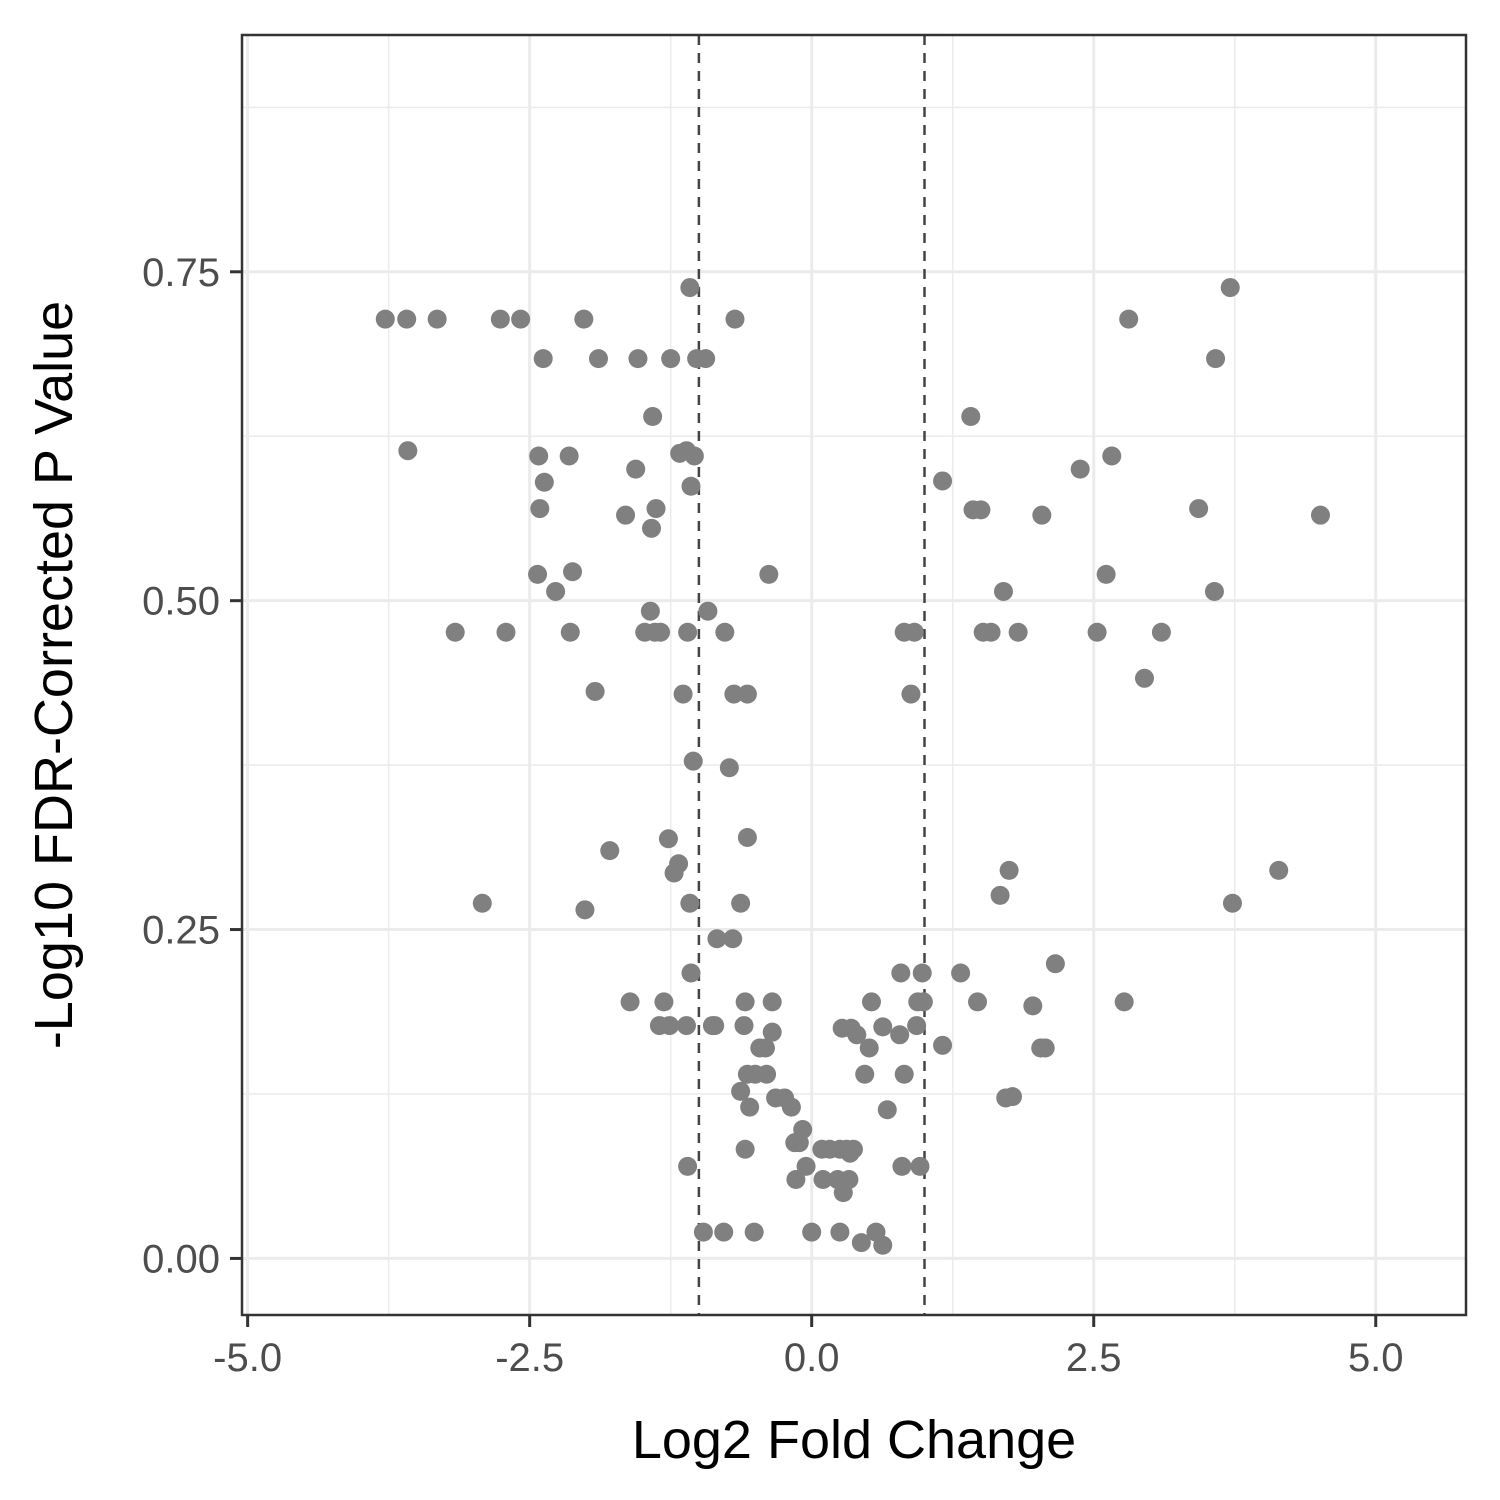  I want to click on x-axis-title: Log2 Fold Change, so click(854, 1440).